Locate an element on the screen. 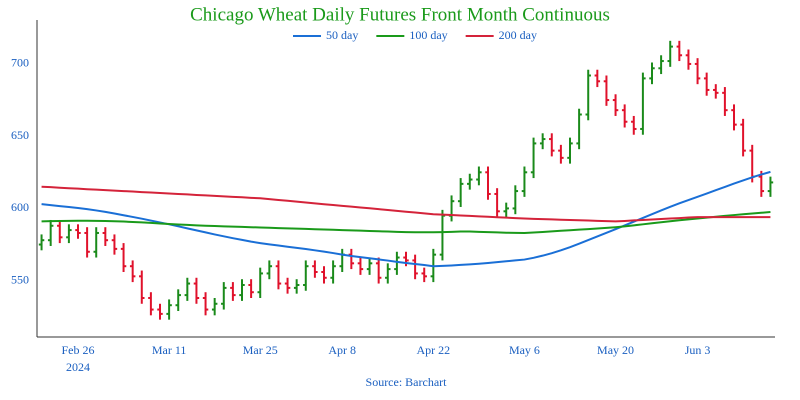  x-tick-label: Jun 3 is located at coordinates (698, 350).